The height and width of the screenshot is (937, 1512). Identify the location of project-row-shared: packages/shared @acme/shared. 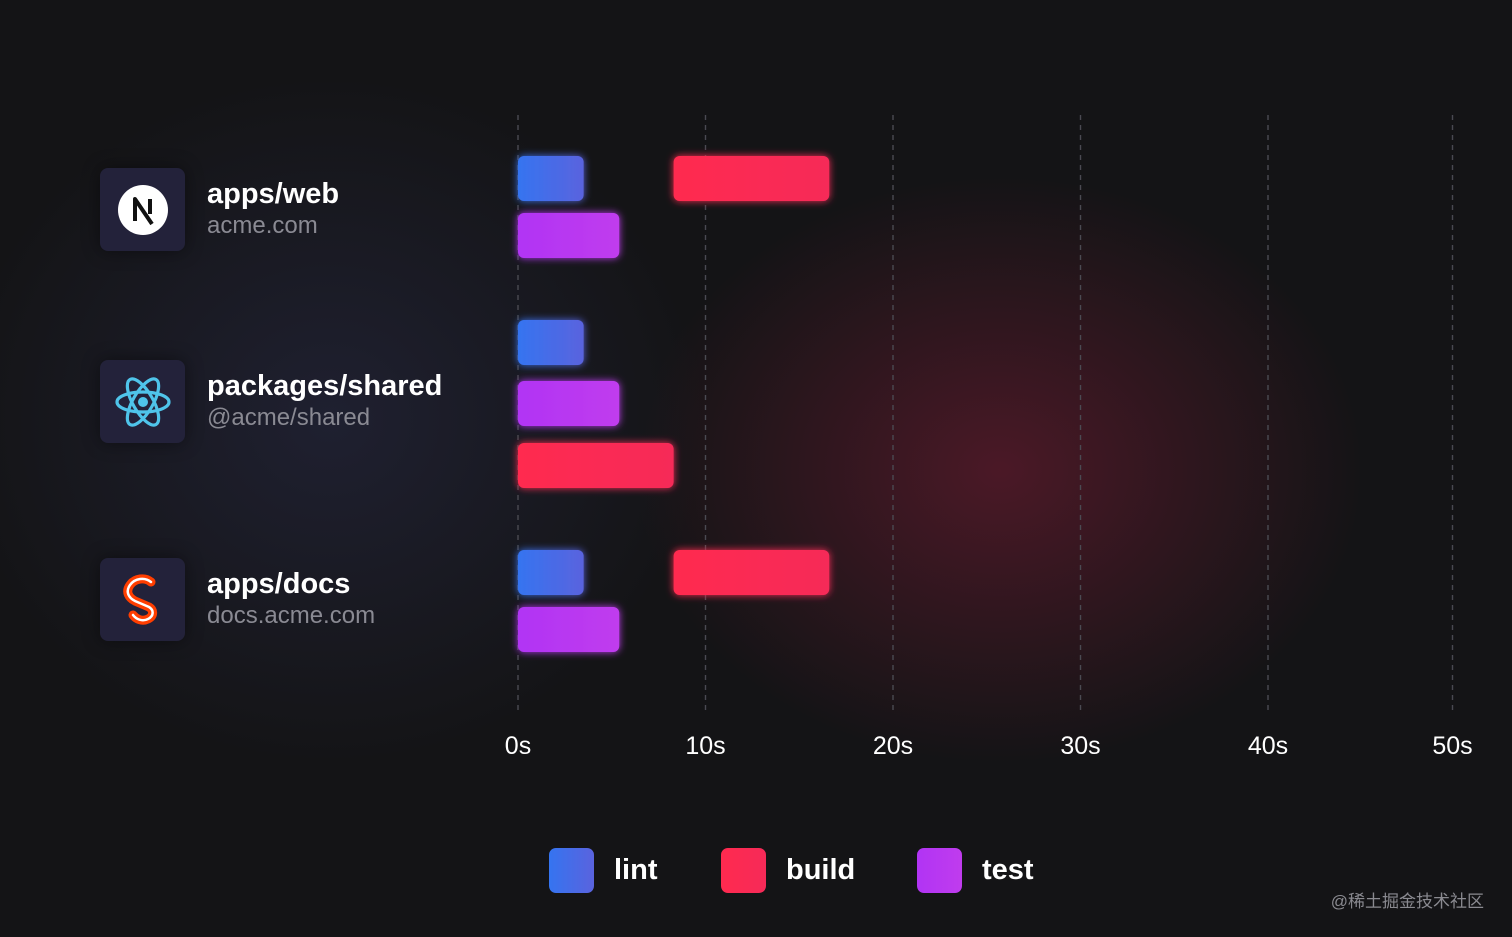
(271, 401).